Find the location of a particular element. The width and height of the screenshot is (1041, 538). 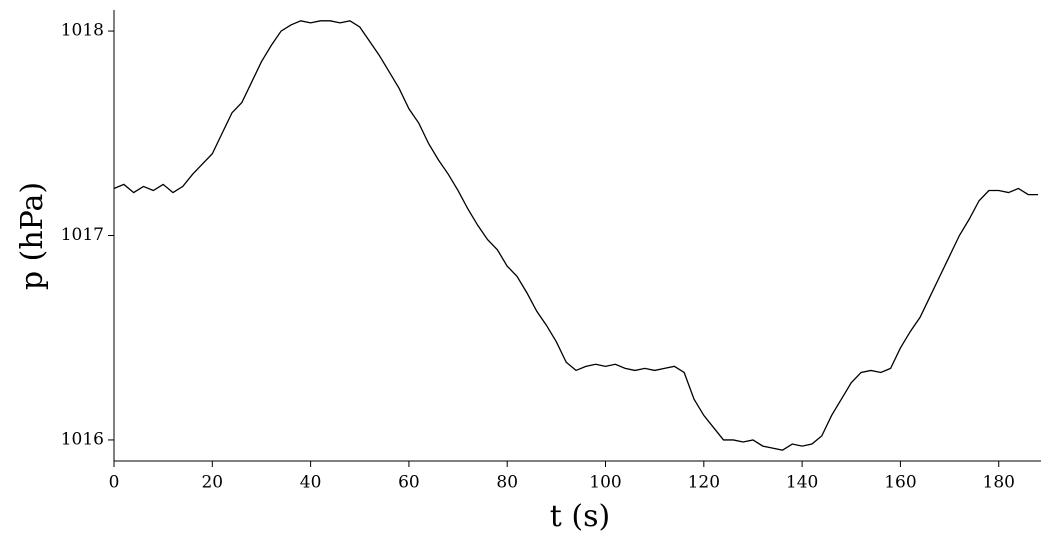

x-tick-label: 80 is located at coordinates (507, 483).